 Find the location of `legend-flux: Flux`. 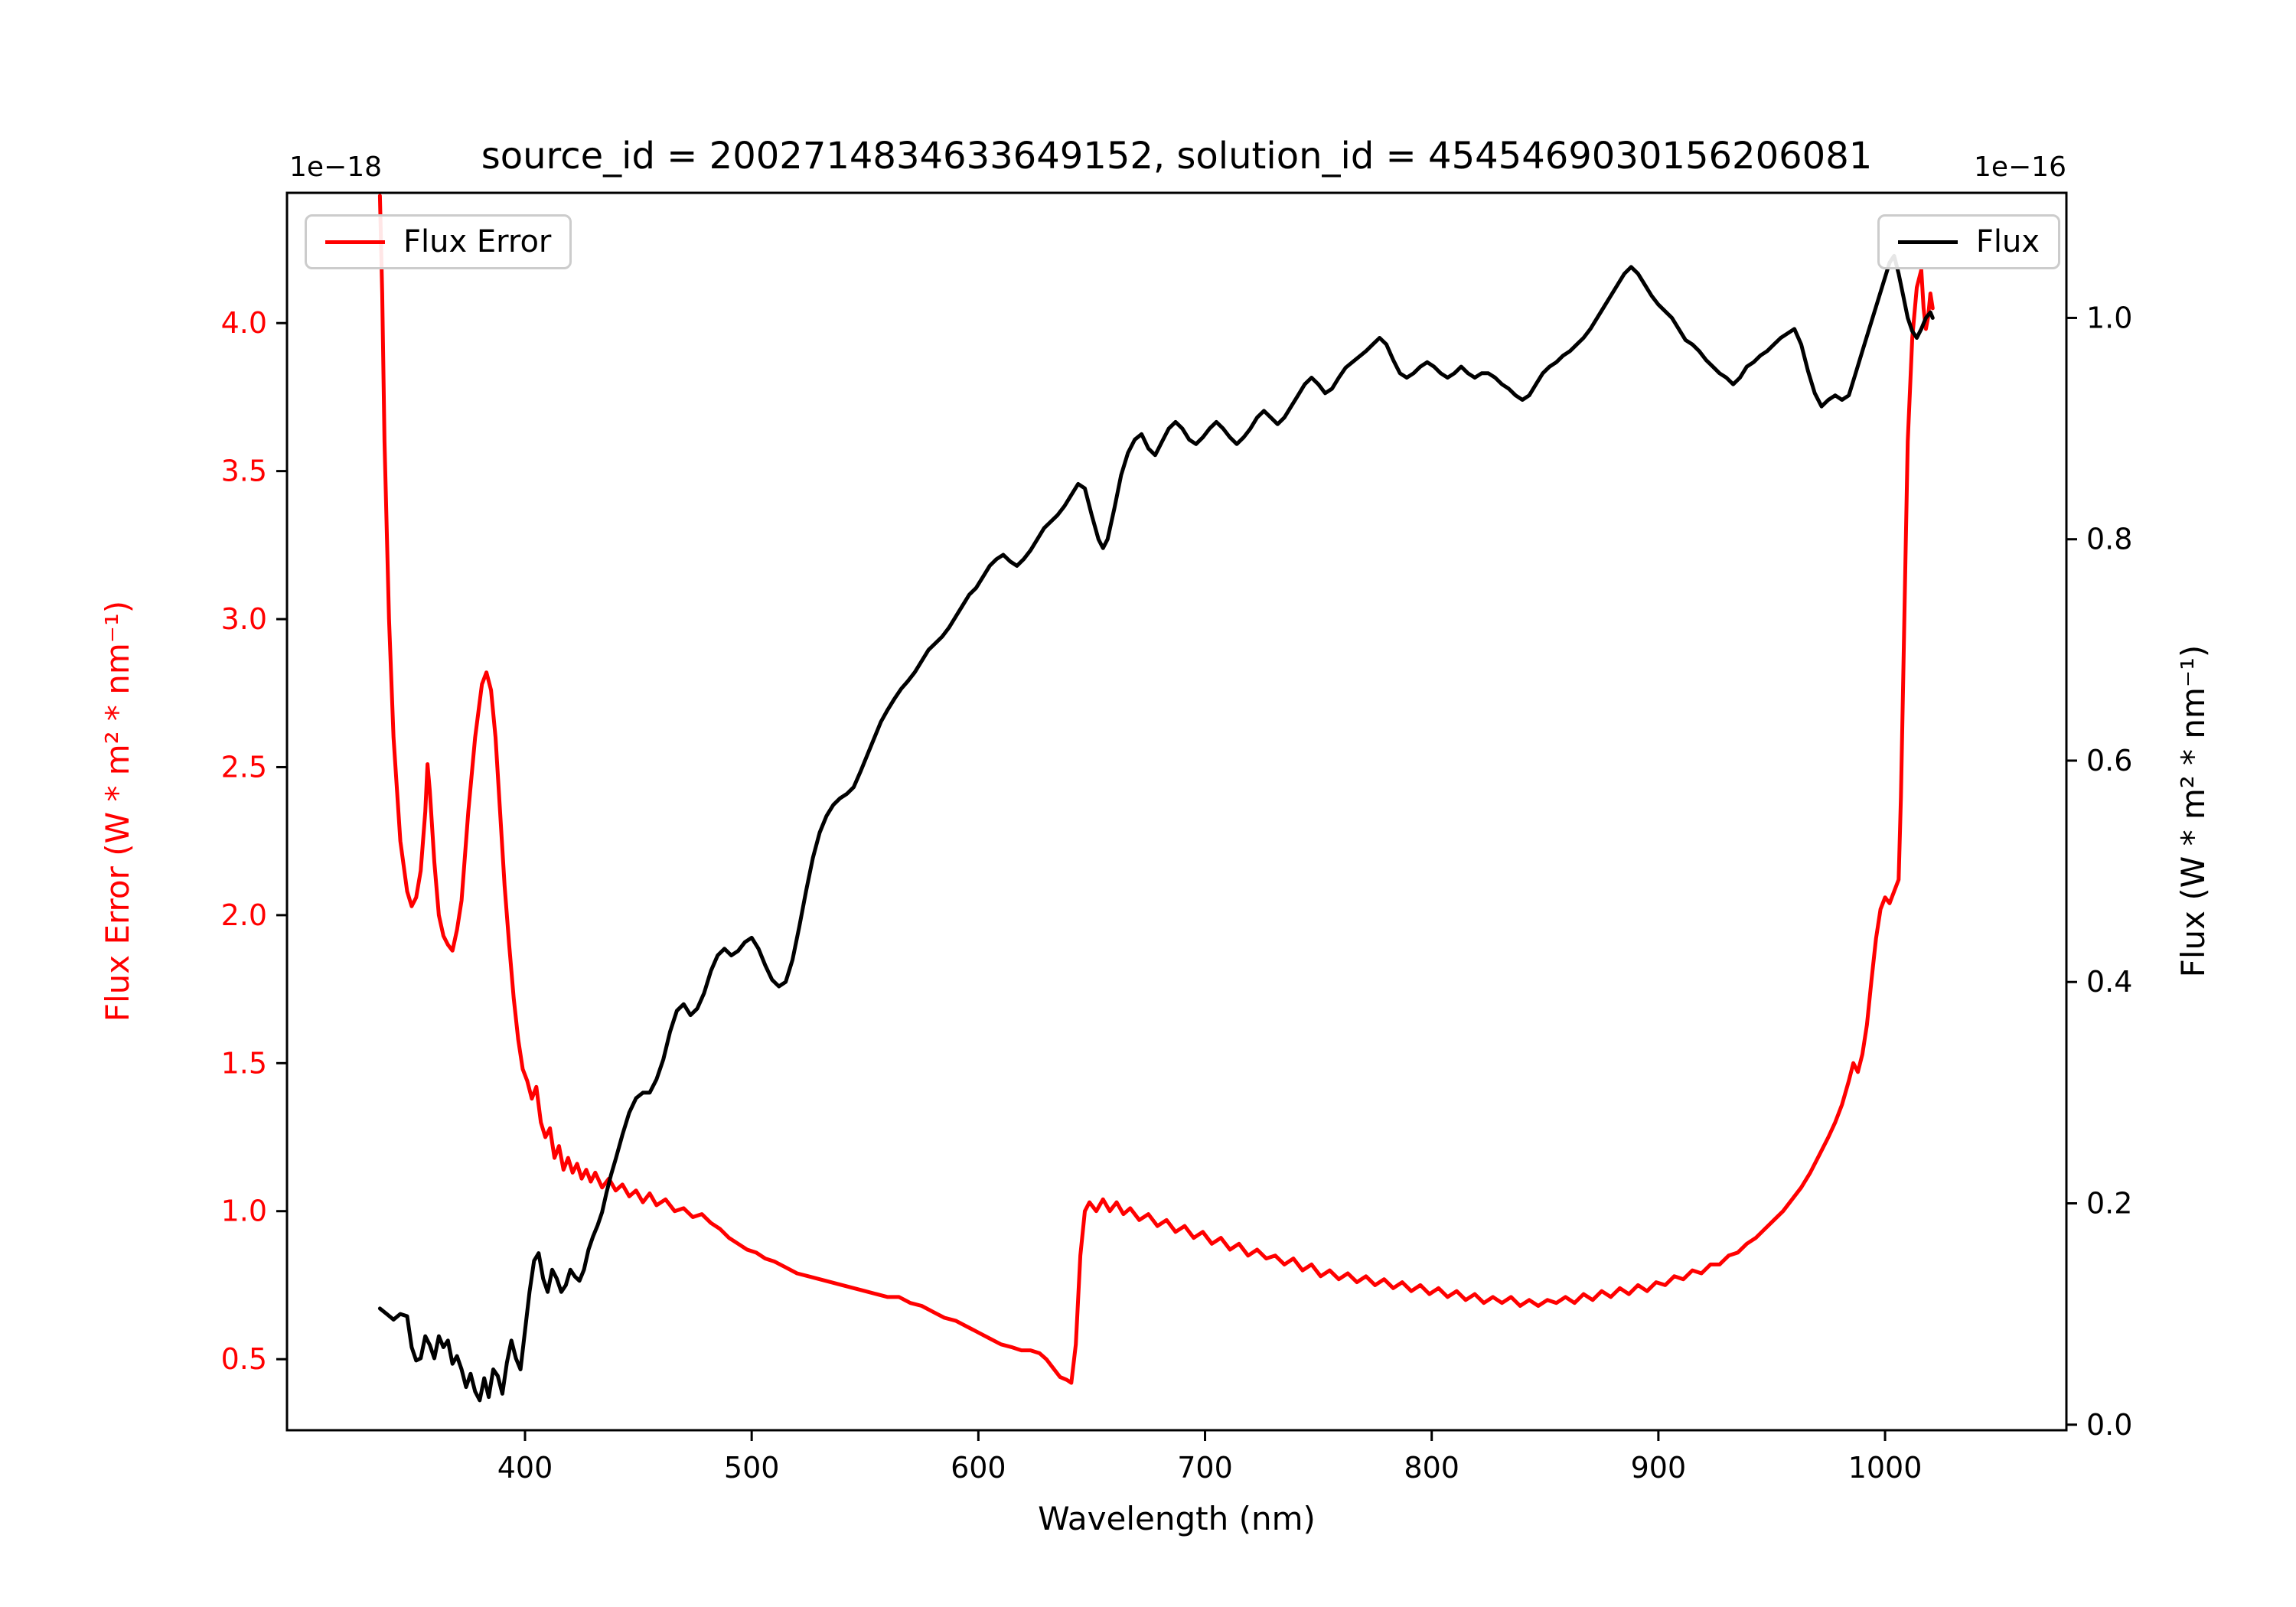

legend-flux: Flux is located at coordinates (1968, 242).